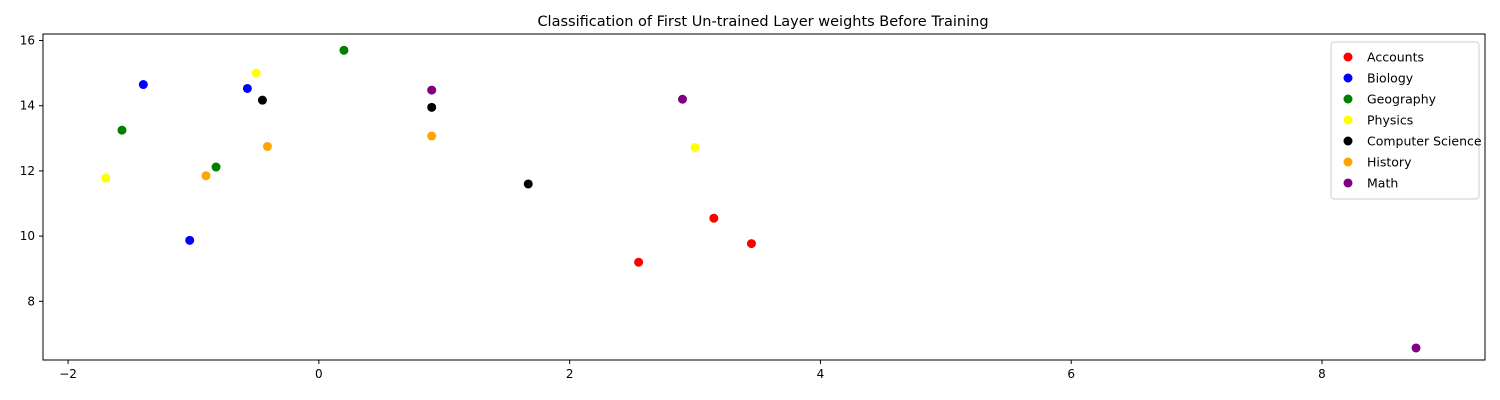  Describe the element at coordinates (1348, 78) in the screenshot. I see `legend-marker-biology` at that location.